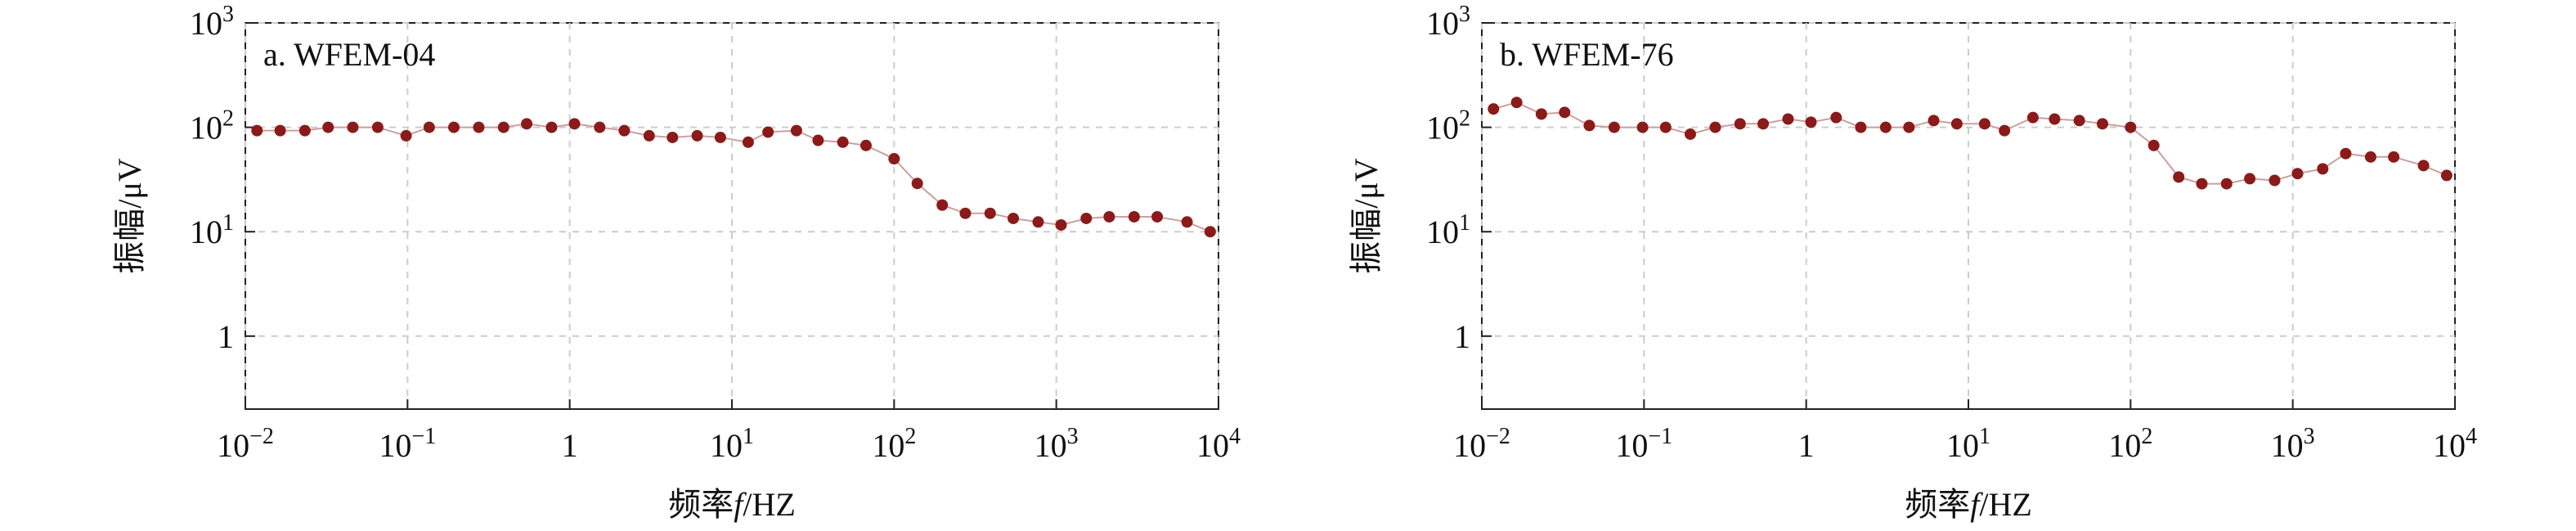 This screenshot has width=2576, height=531. What do you see at coordinates (732, 444) in the screenshot?
I see `x-tick-label: 10¹` at bounding box center [732, 444].